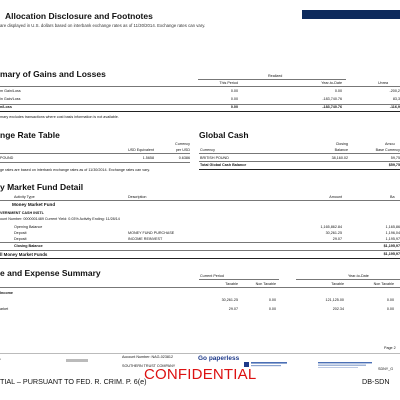 Image resolution: width=400 pixels, height=400 pixels. What do you see at coordinates (79, 16) in the screenshot?
I see `page-title: Allocation Disclosure and Footnotes` at bounding box center [79, 16].